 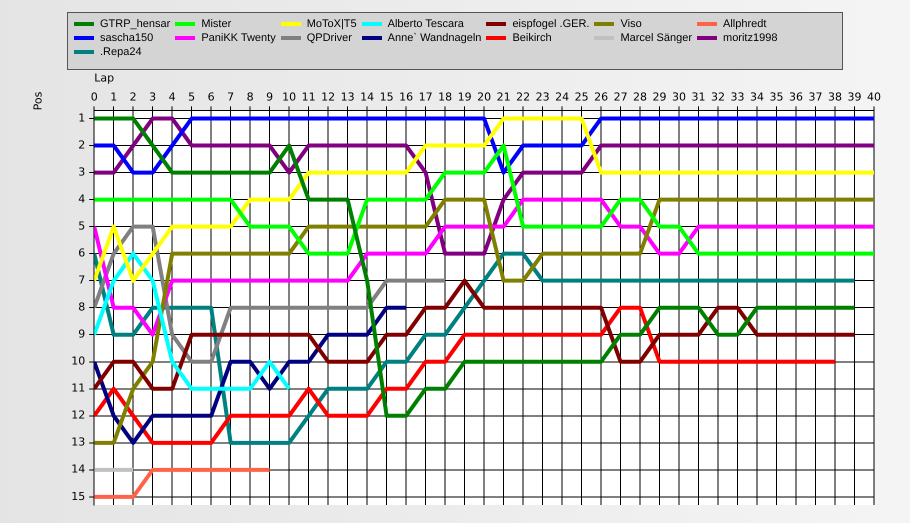 I want to click on y-tick-label: 9, so click(x=82, y=334).